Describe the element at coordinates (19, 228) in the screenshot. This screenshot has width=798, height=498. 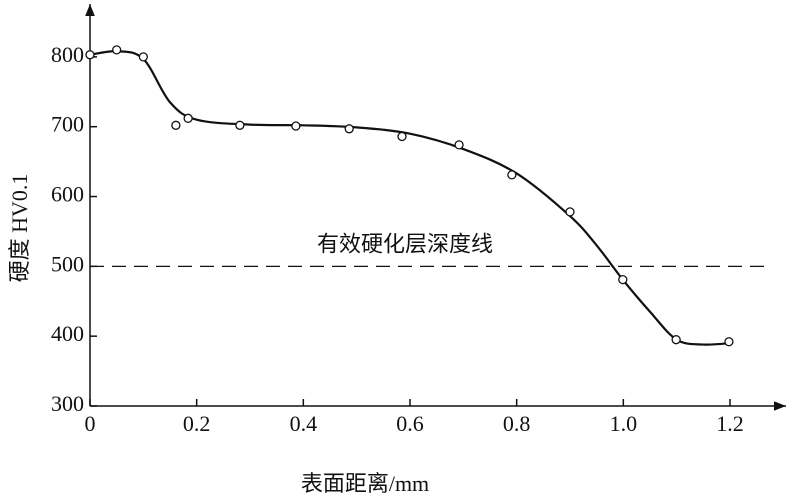
I see `y-axis-label: 硬度 HV0.1` at that location.